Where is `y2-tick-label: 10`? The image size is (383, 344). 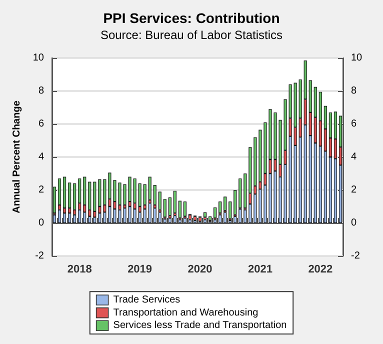
y2-tick-label: 10 is located at coordinates (357, 58).